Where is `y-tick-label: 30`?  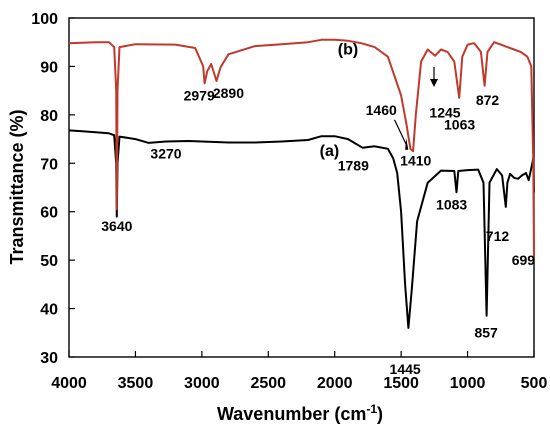
y-tick-label: 30 is located at coordinates (49, 358).